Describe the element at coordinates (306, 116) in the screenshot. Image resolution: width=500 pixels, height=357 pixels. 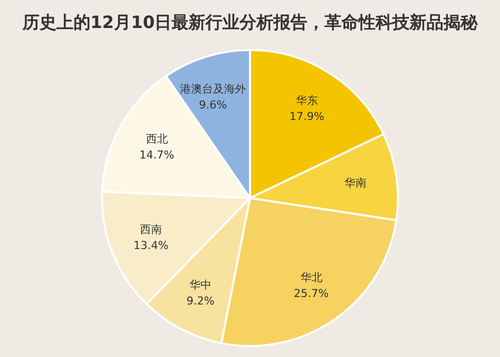
I see `data-label: 17.9%` at that location.